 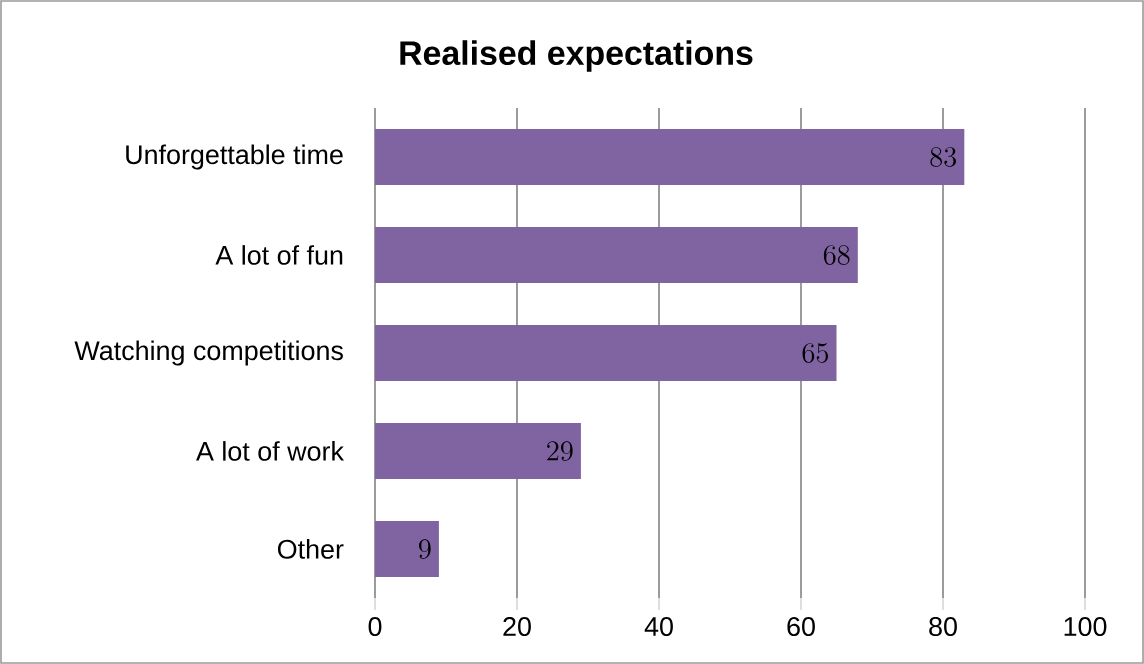 What do you see at coordinates (801, 627) in the screenshot?
I see `x-tick-label: 60` at bounding box center [801, 627].